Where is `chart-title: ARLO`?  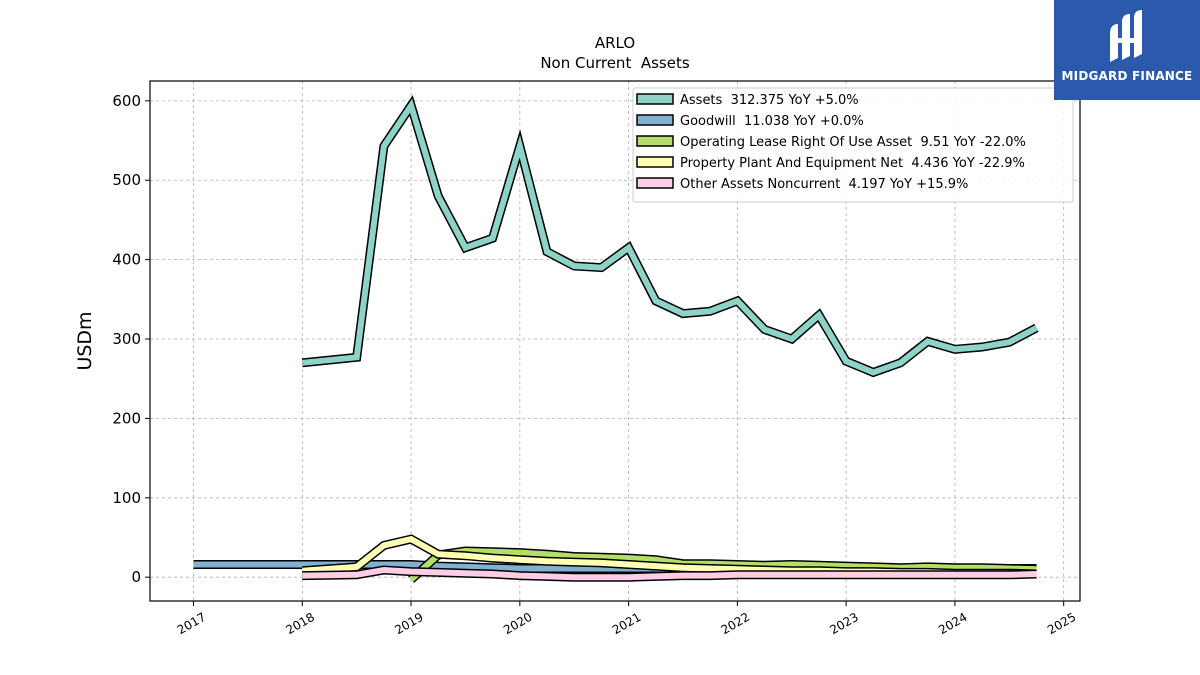
chart-title: ARLO is located at coordinates (615, 43).